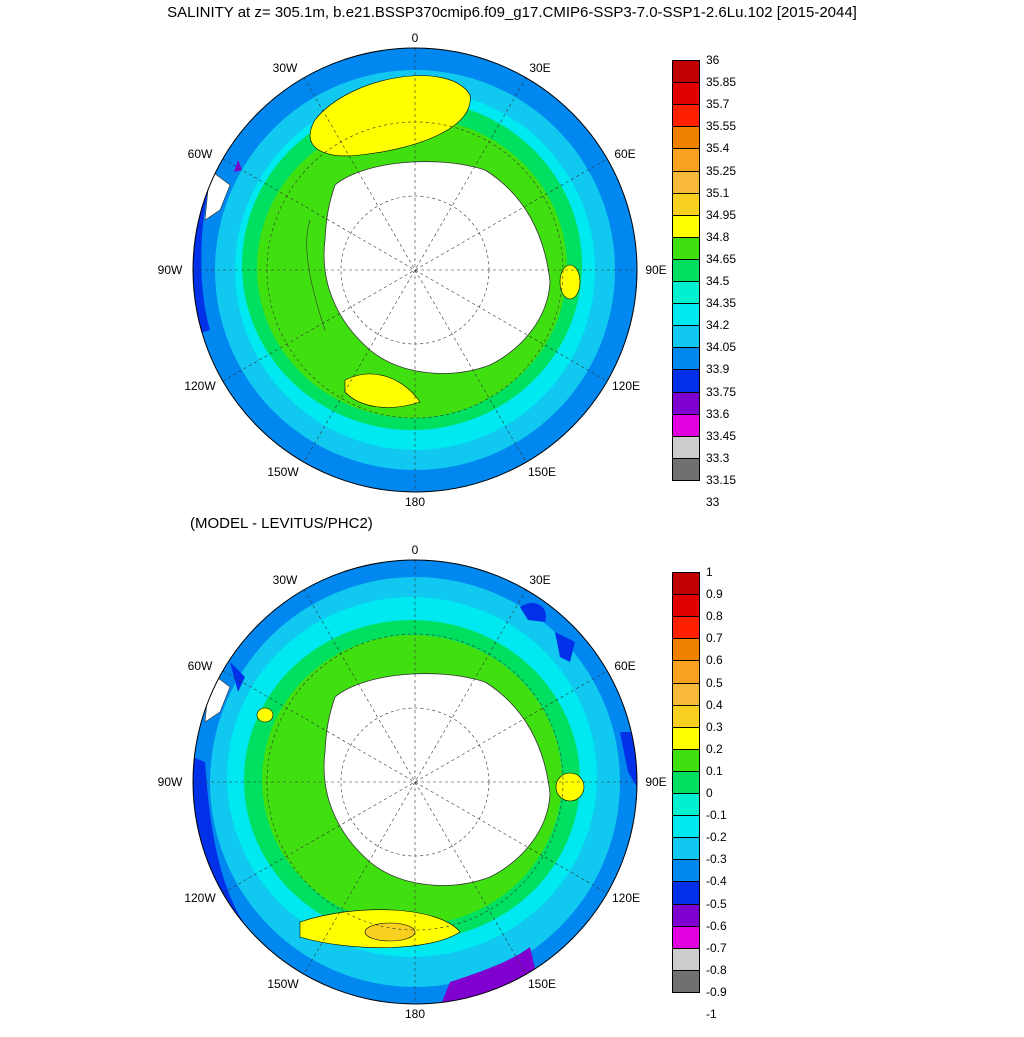 Image resolution: width=1024 pixels, height=1037 pixels. I want to click on lon-label-120w: 120W, so click(200, 386).